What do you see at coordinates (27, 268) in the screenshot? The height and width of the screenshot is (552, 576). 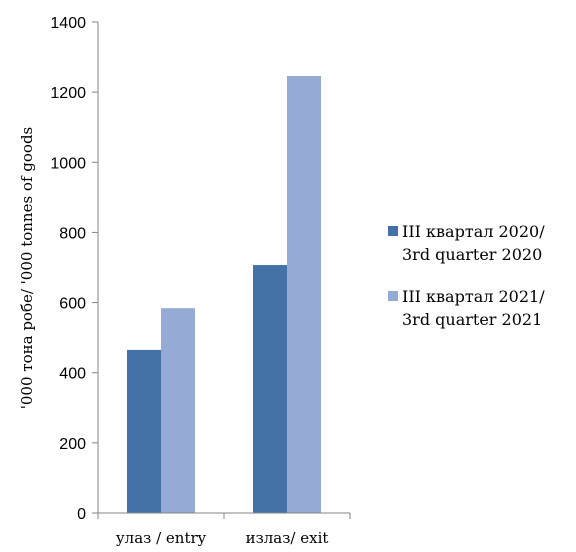 I see `y-axis-title: '000 тона робе/ '000 tonnes of goods` at bounding box center [27, 268].